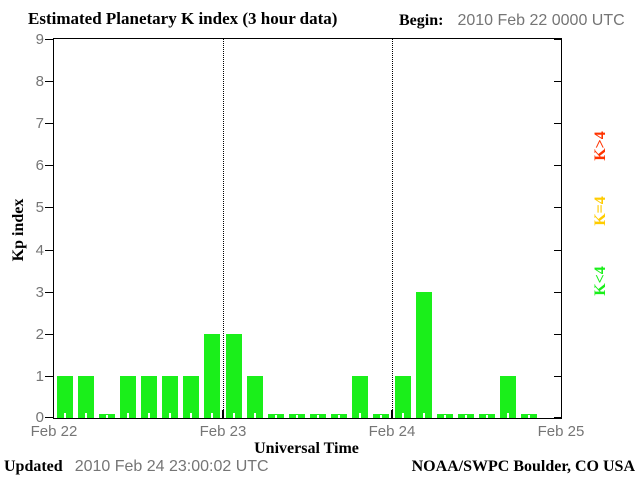 This screenshot has width=640, height=480. I want to click on footer-credit: NOAA/SWPC Boulder, CO USA, so click(523, 466).